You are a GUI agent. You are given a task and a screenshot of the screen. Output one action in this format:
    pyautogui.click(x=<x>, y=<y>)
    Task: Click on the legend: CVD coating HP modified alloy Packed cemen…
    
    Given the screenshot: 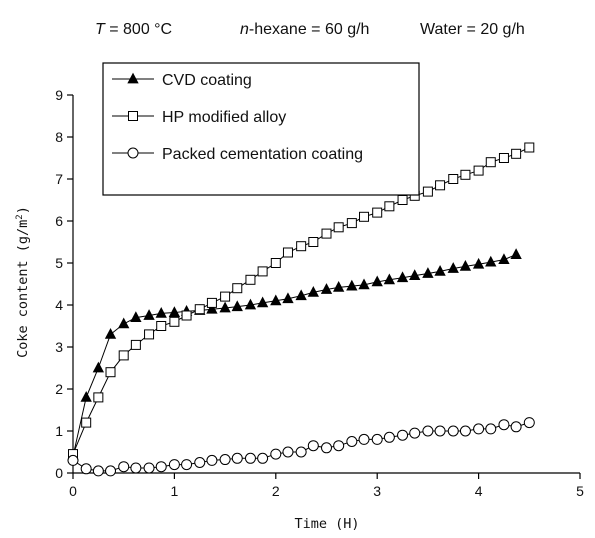 What is the action you would take?
    pyautogui.click(x=261, y=129)
    